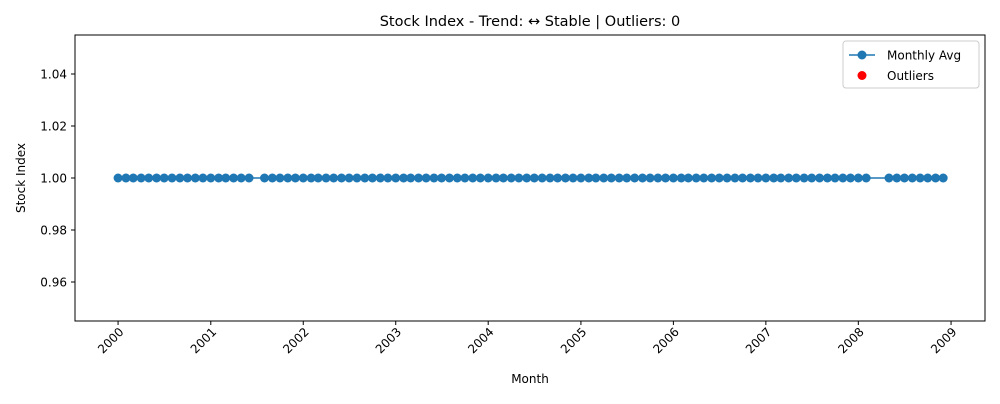 The height and width of the screenshot is (404, 1000). I want to click on x-tick-label: 2007, so click(758, 340).